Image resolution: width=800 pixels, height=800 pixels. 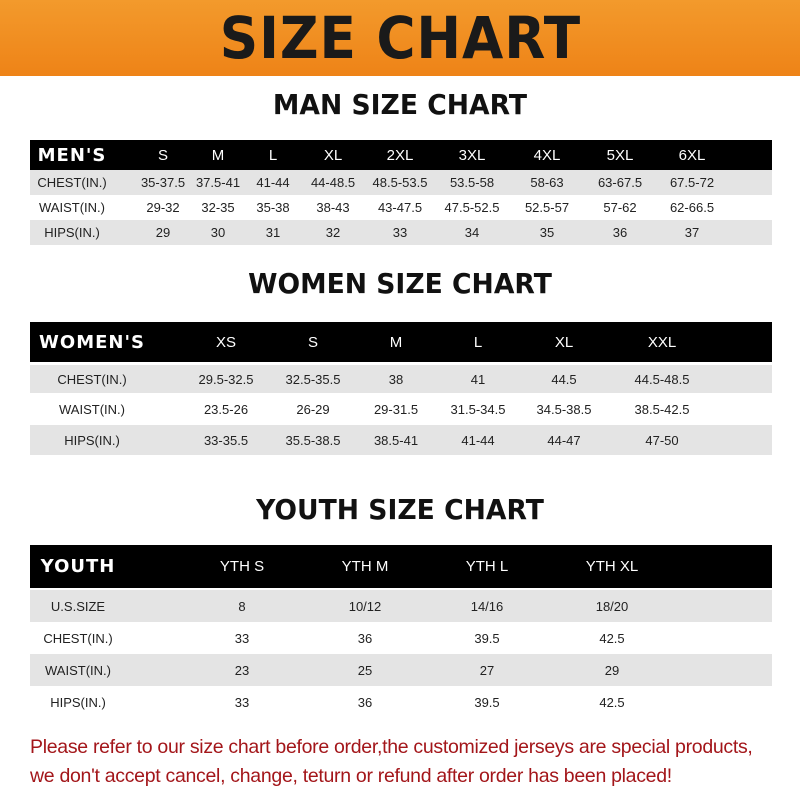 I want to click on size-header: YTH S, so click(x=242, y=566).